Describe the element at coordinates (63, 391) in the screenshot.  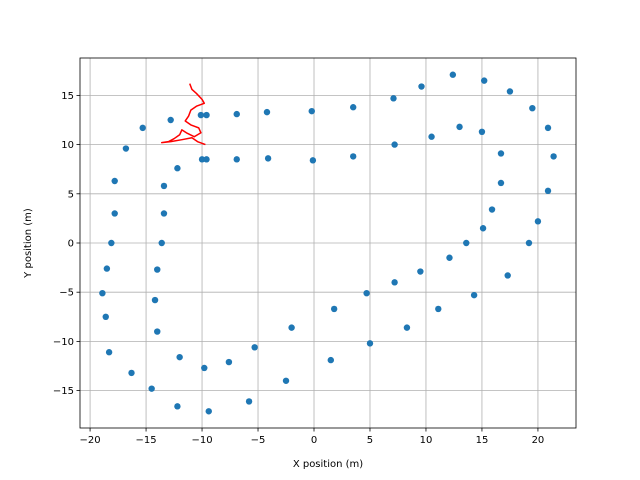
I see `y-tick-label: −15` at that location.